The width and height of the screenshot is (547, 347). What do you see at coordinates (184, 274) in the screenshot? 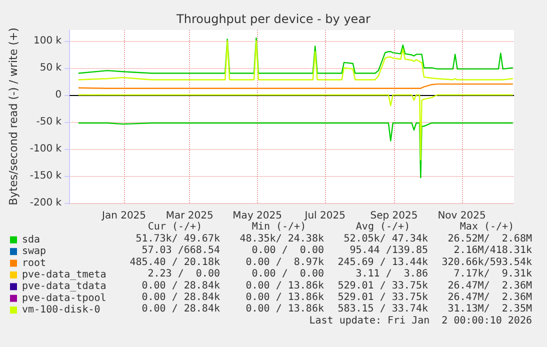
I see `text: 2.23 / 0.00` at bounding box center [184, 274].